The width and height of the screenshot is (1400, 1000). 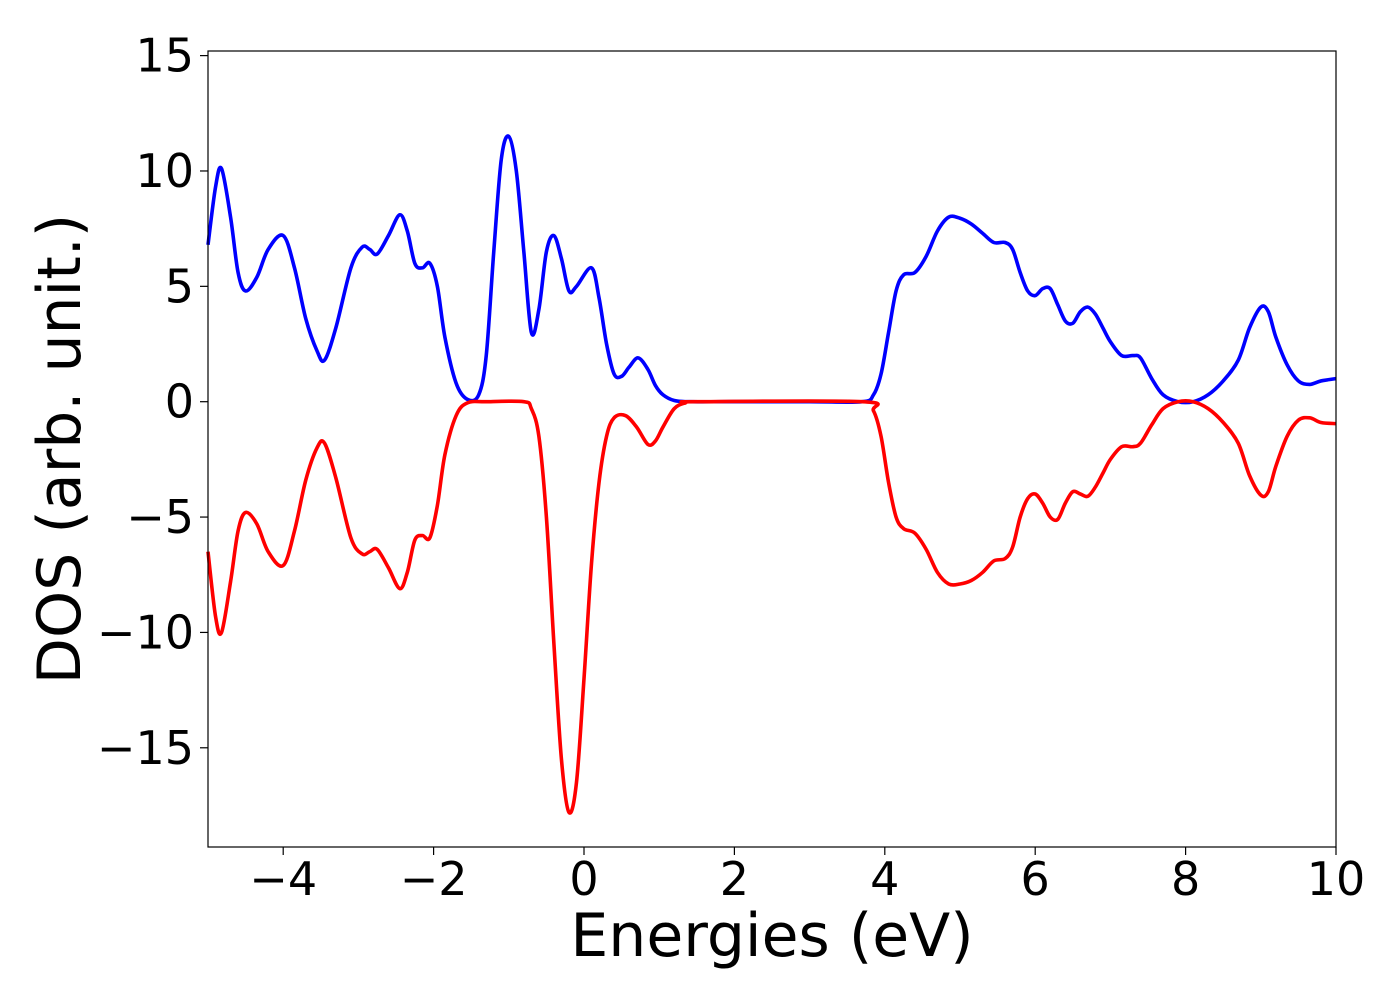 I want to click on y-axis-label: DOS (arb. unit.), so click(x=60, y=449).